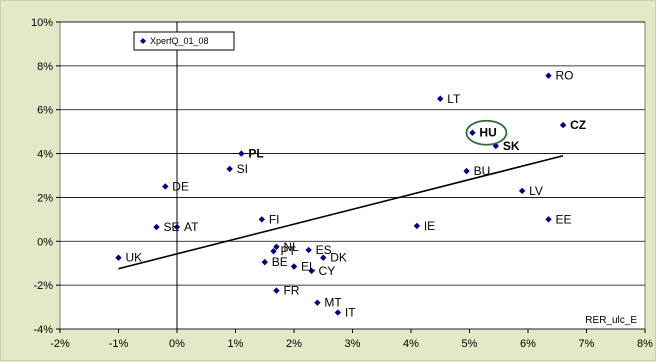 Image resolution: width=656 pixels, height=362 pixels. I want to click on data-point-cy, so click(311, 271).